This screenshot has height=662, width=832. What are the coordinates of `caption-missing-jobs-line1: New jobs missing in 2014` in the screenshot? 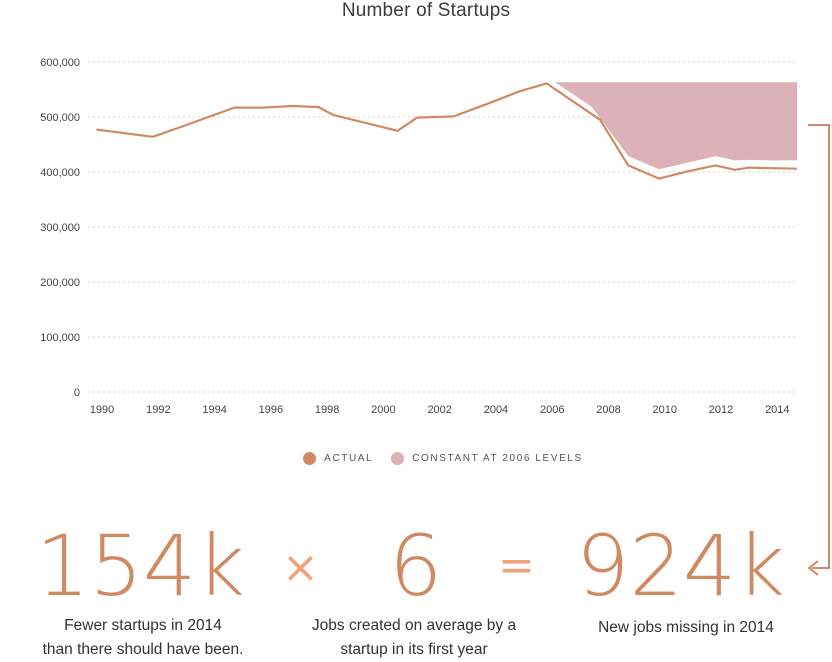 It's located at (686, 627).